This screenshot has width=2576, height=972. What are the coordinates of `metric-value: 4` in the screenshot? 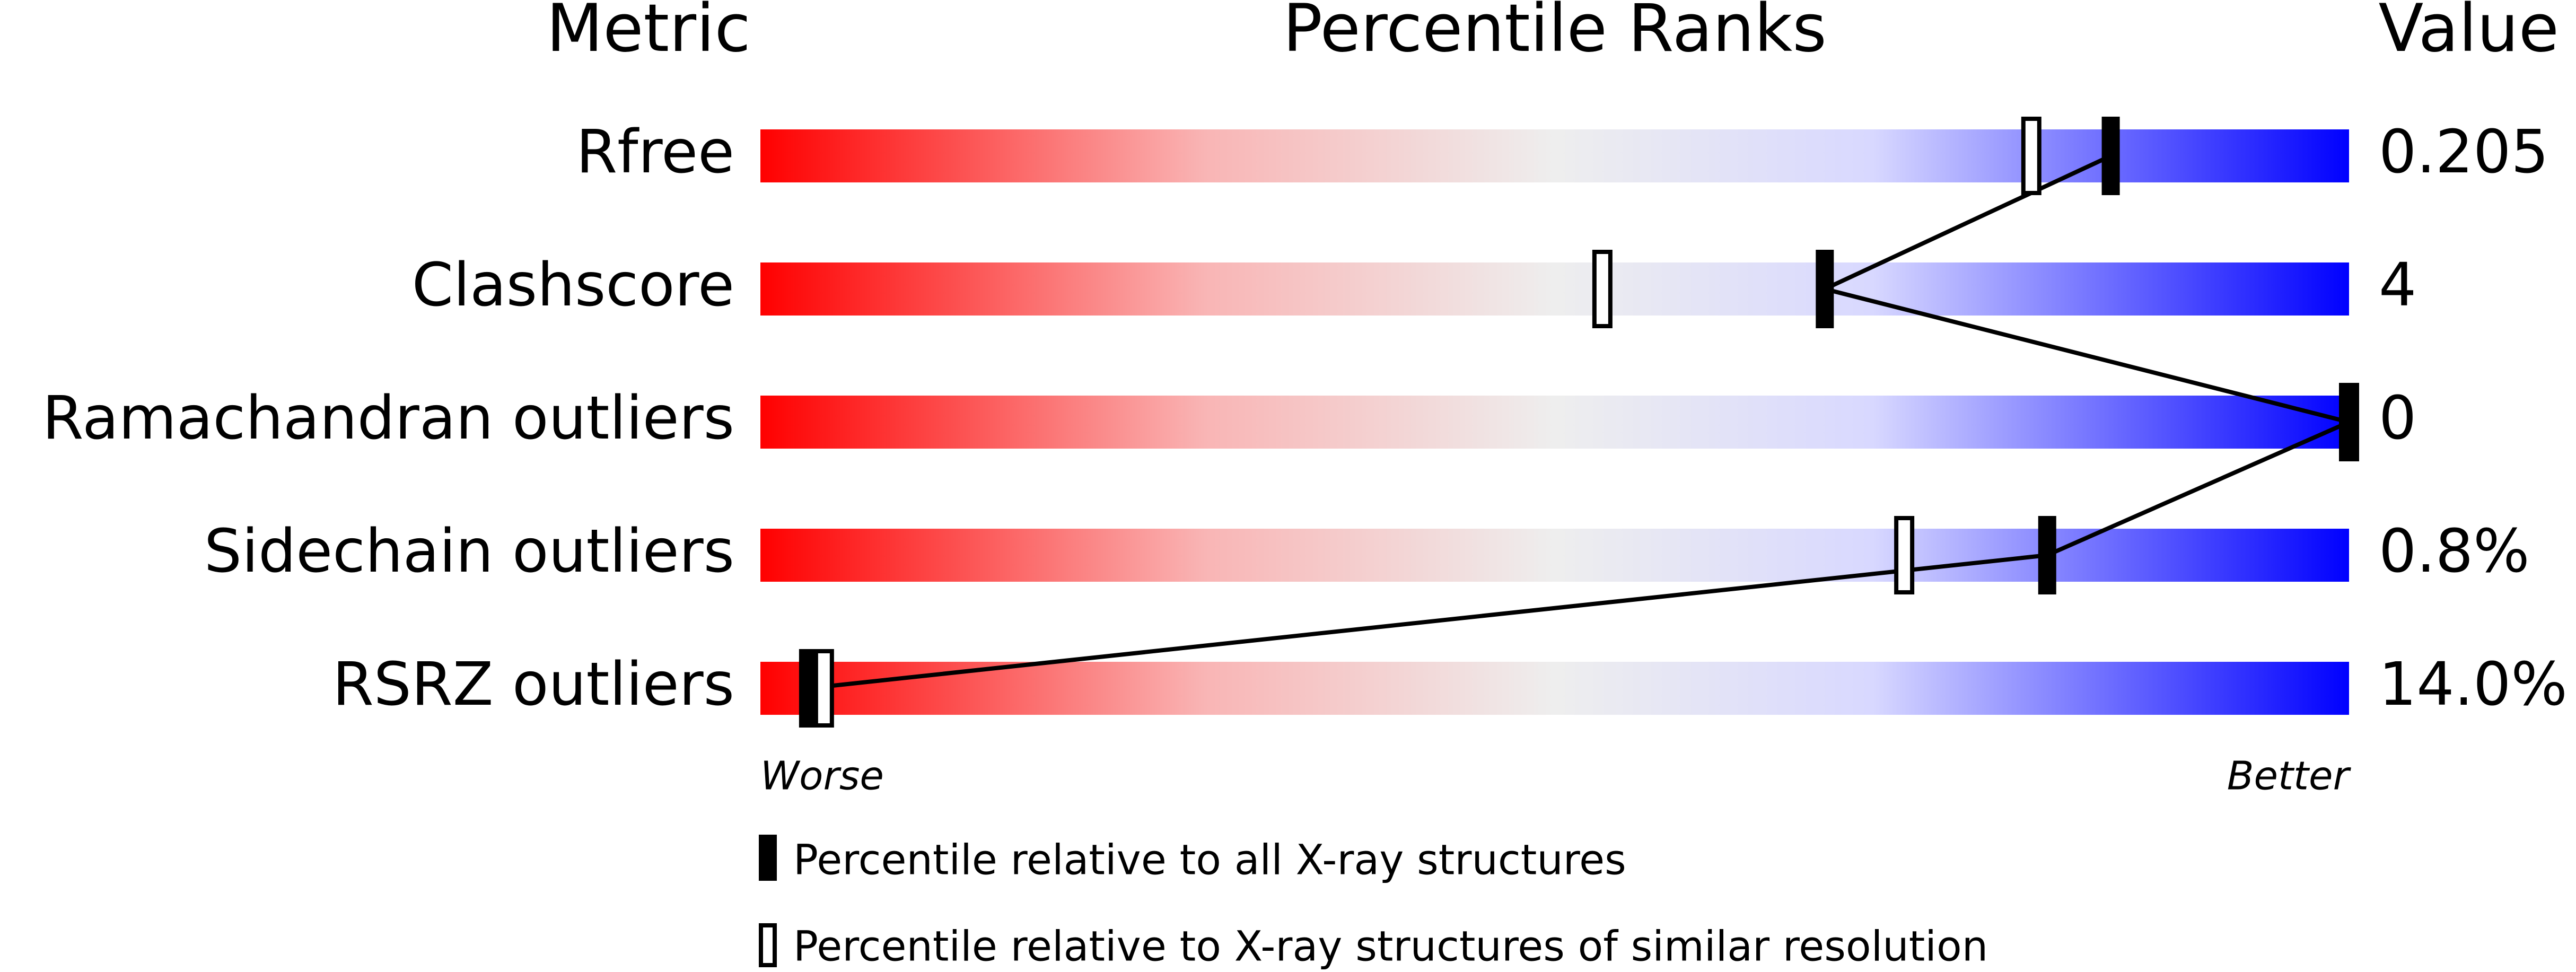 It's located at (2397, 285).